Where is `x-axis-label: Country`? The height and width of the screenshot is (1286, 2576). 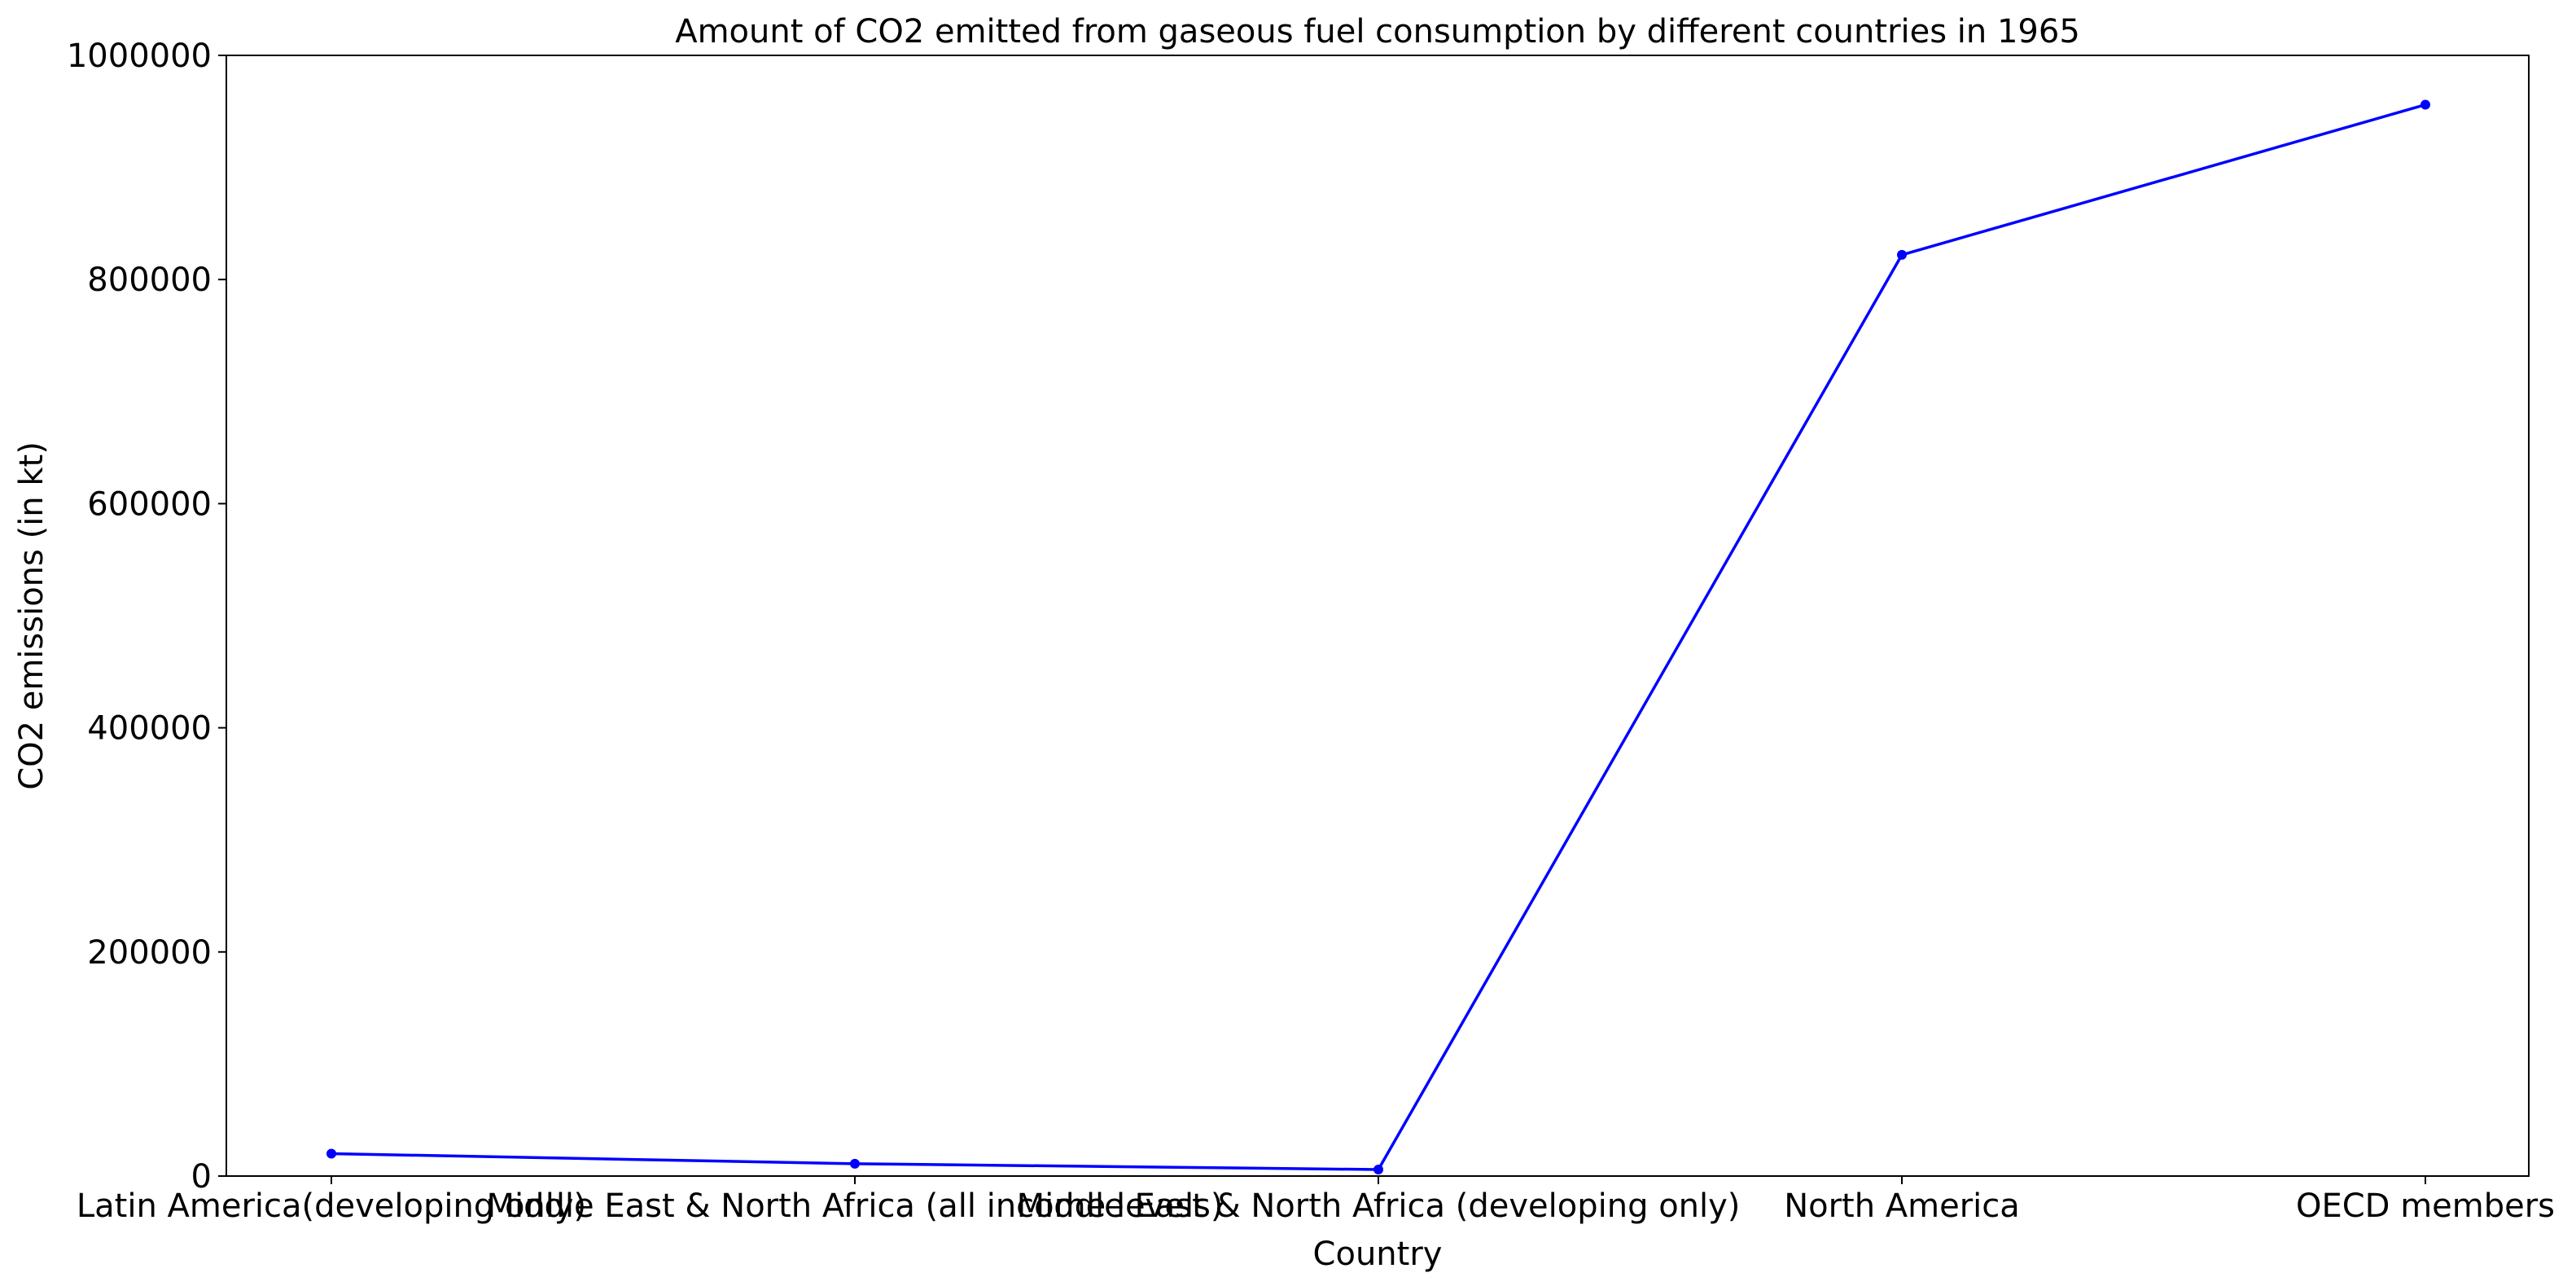
x-axis-label: Country is located at coordinates (1378, 1254).